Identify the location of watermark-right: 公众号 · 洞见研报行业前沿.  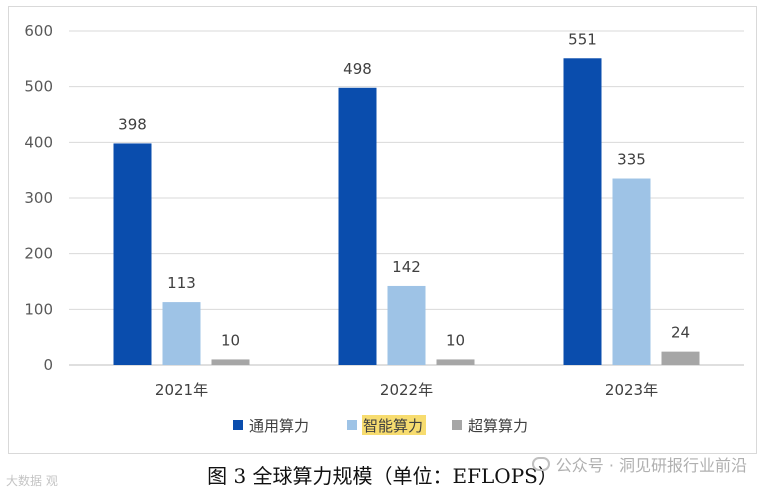
(639, 464).